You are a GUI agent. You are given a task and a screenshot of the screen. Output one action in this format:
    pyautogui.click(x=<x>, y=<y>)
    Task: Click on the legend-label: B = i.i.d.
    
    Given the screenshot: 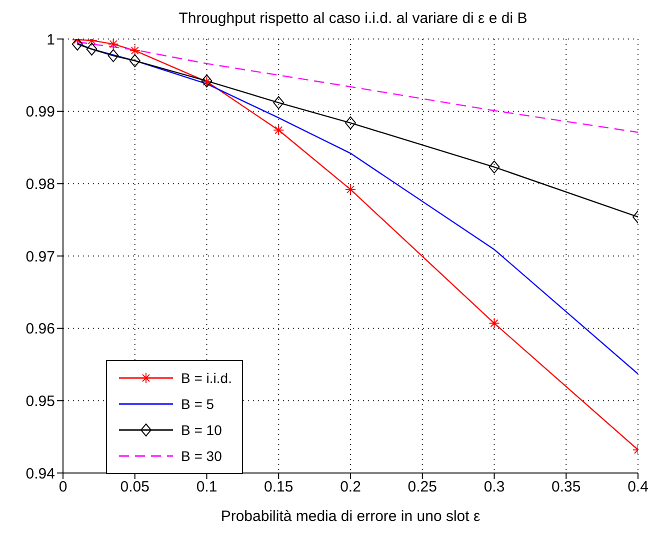 What is the action you would take?
    pyautogui.click(x=206, y=378)
    